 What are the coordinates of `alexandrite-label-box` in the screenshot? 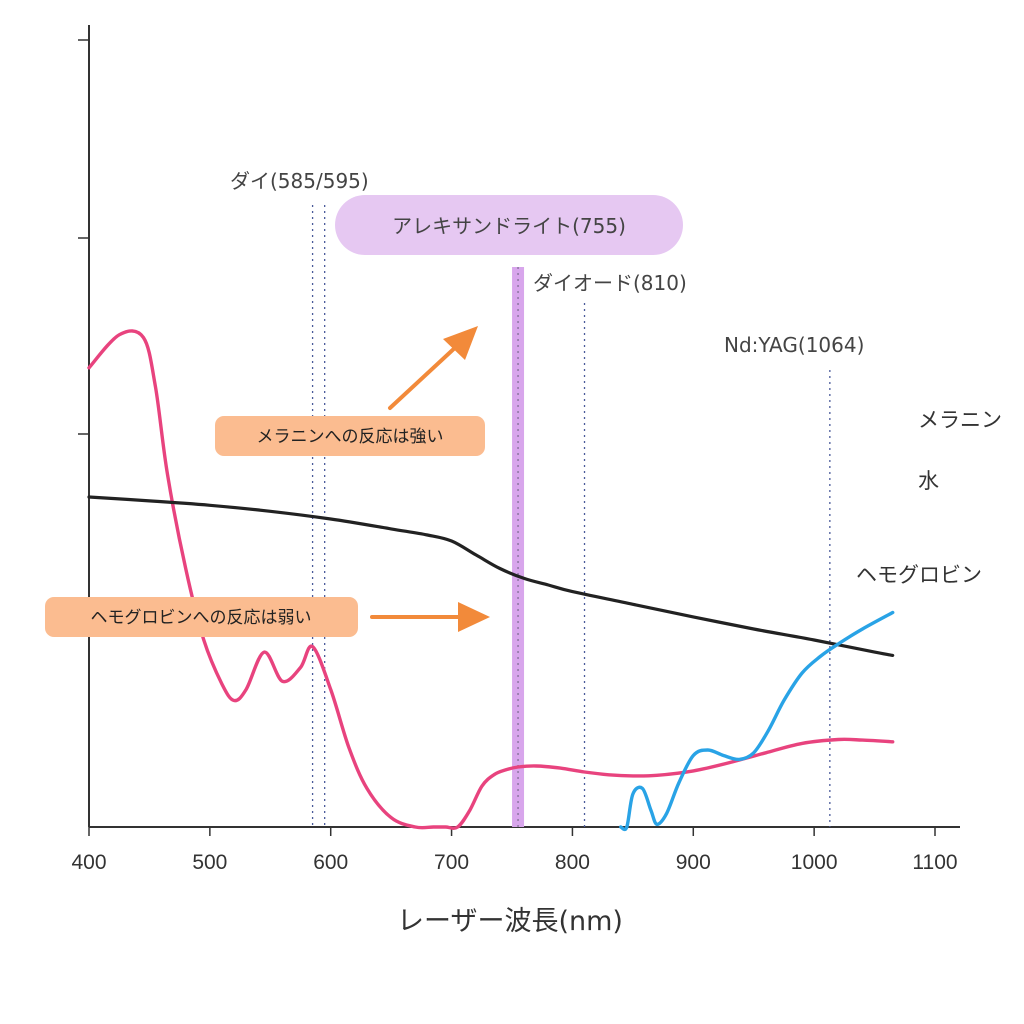 It's located at (509, 225).